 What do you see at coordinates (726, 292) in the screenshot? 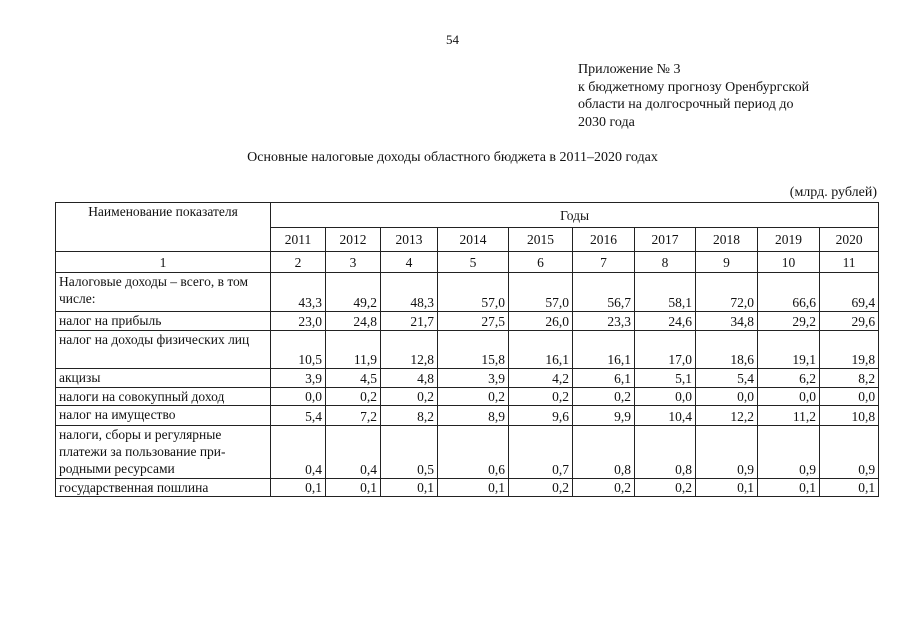
I see `row-value: 72,0` at bounding box center [726, 292].